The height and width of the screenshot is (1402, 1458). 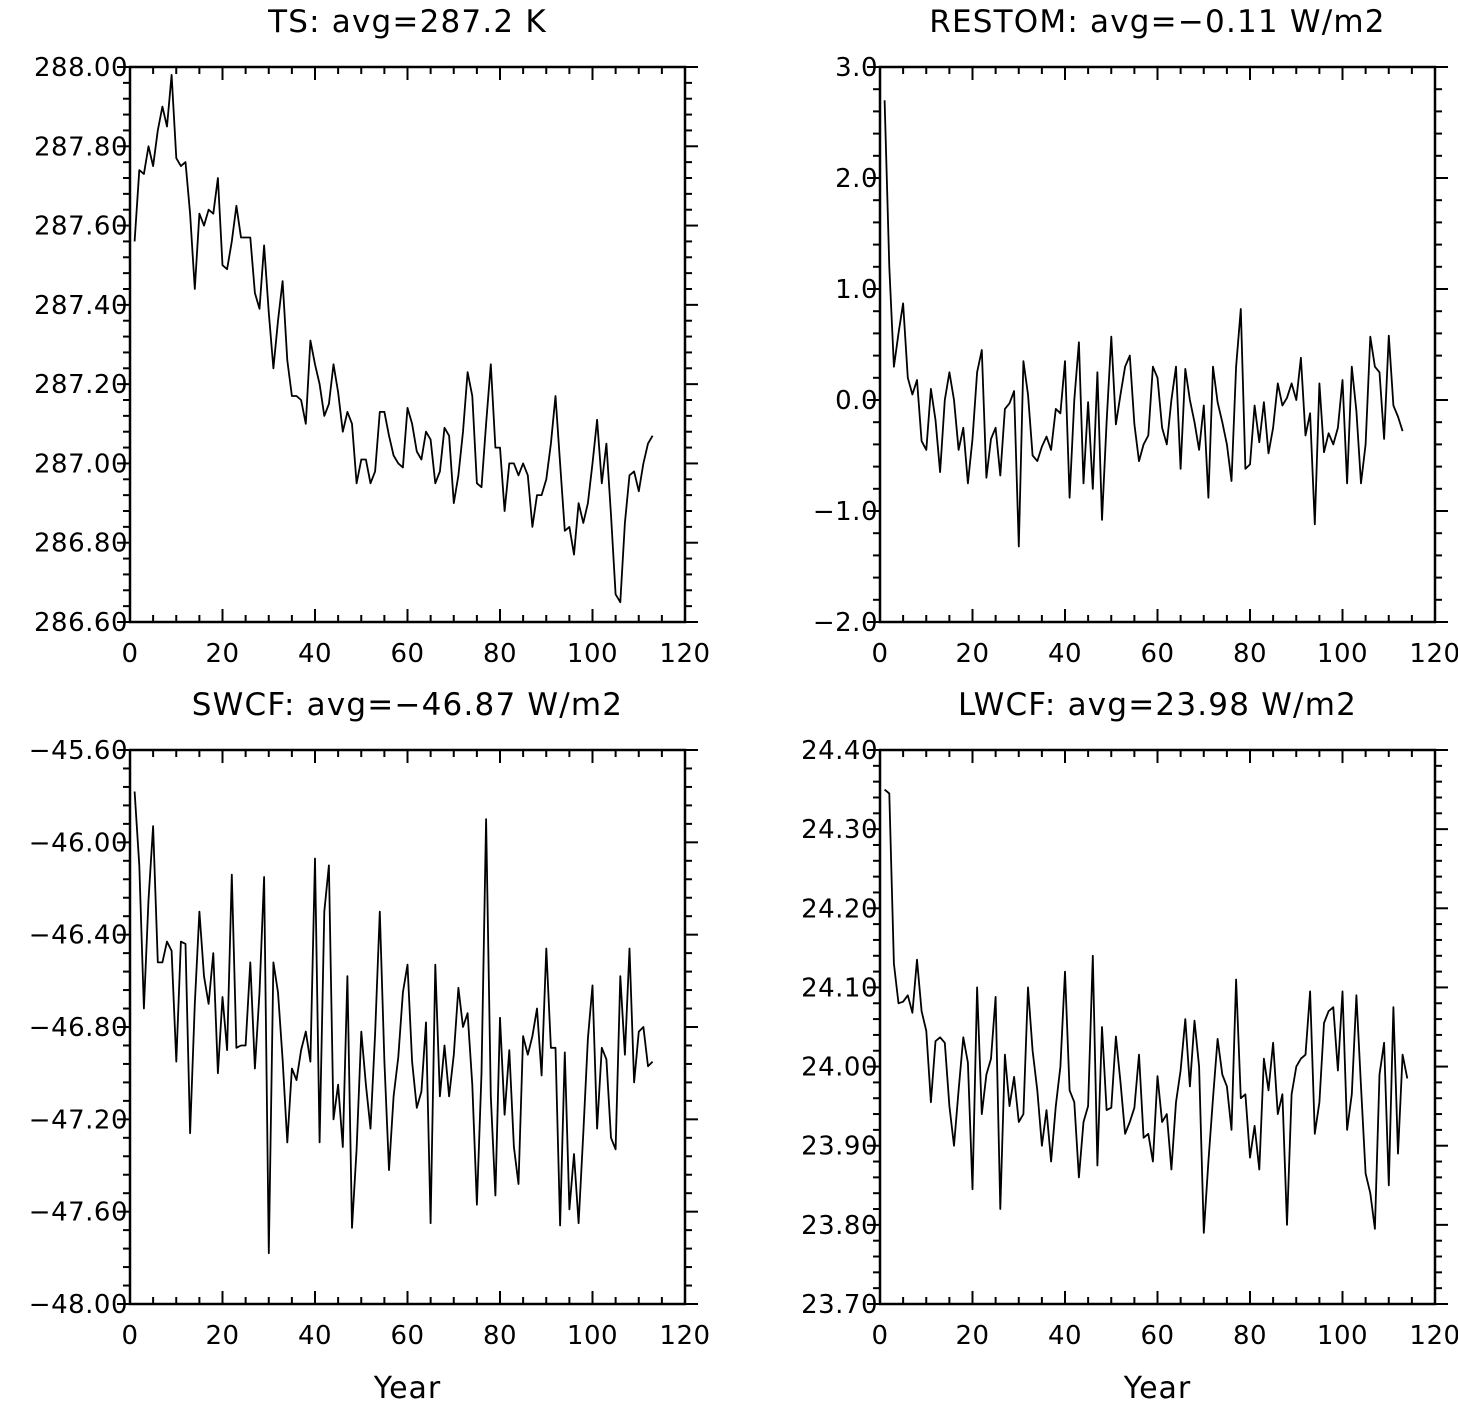 What do you see at coordinates (408, 705) in the screenshot?
I see `chart-title: SWCF: avg=−46.87 W/m2` at bounding box center [408, 705].